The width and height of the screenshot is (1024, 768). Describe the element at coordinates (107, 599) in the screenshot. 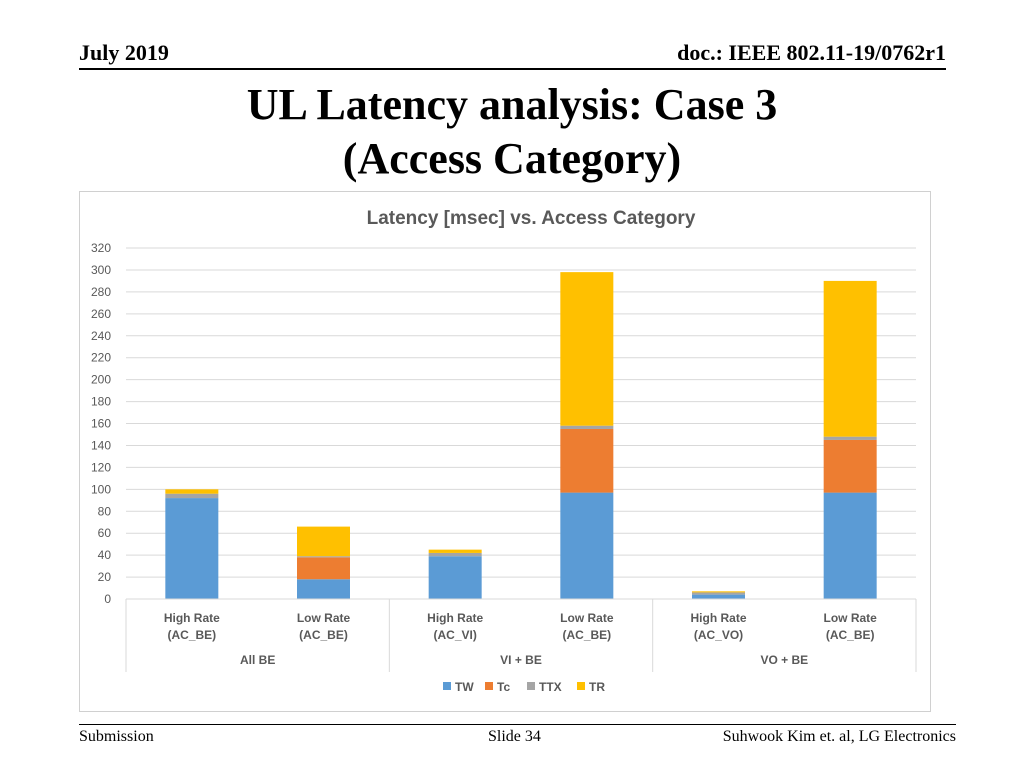

I see `y-tick-label: 0` at that location.